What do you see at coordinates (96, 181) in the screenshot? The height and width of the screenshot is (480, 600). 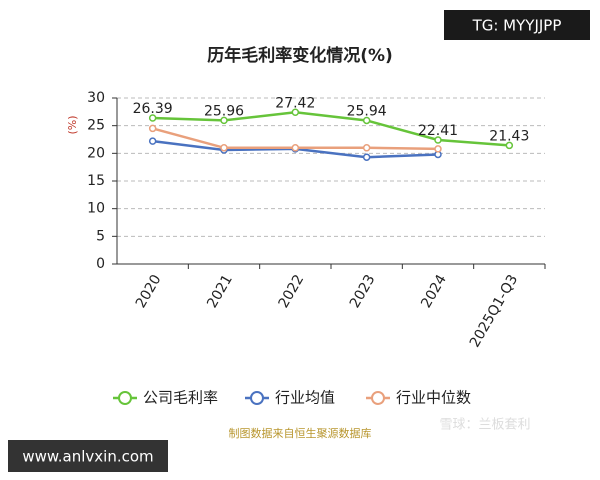 I see `y-tick-label: 15` at bounding box center [96, 181].